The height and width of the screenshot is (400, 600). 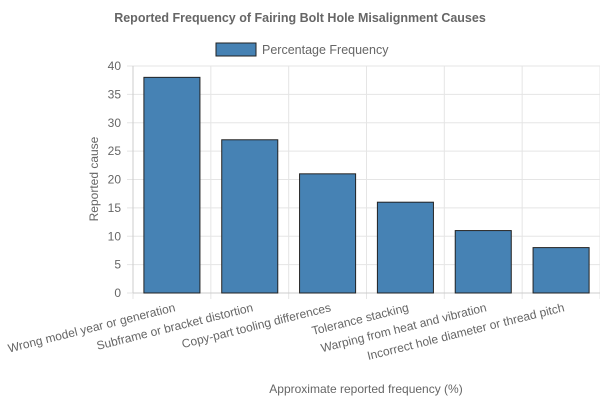 What do you see at coordinates (236, 49) in the screenshot?
I see `legend-swatch` at bounding box center [236, 49].